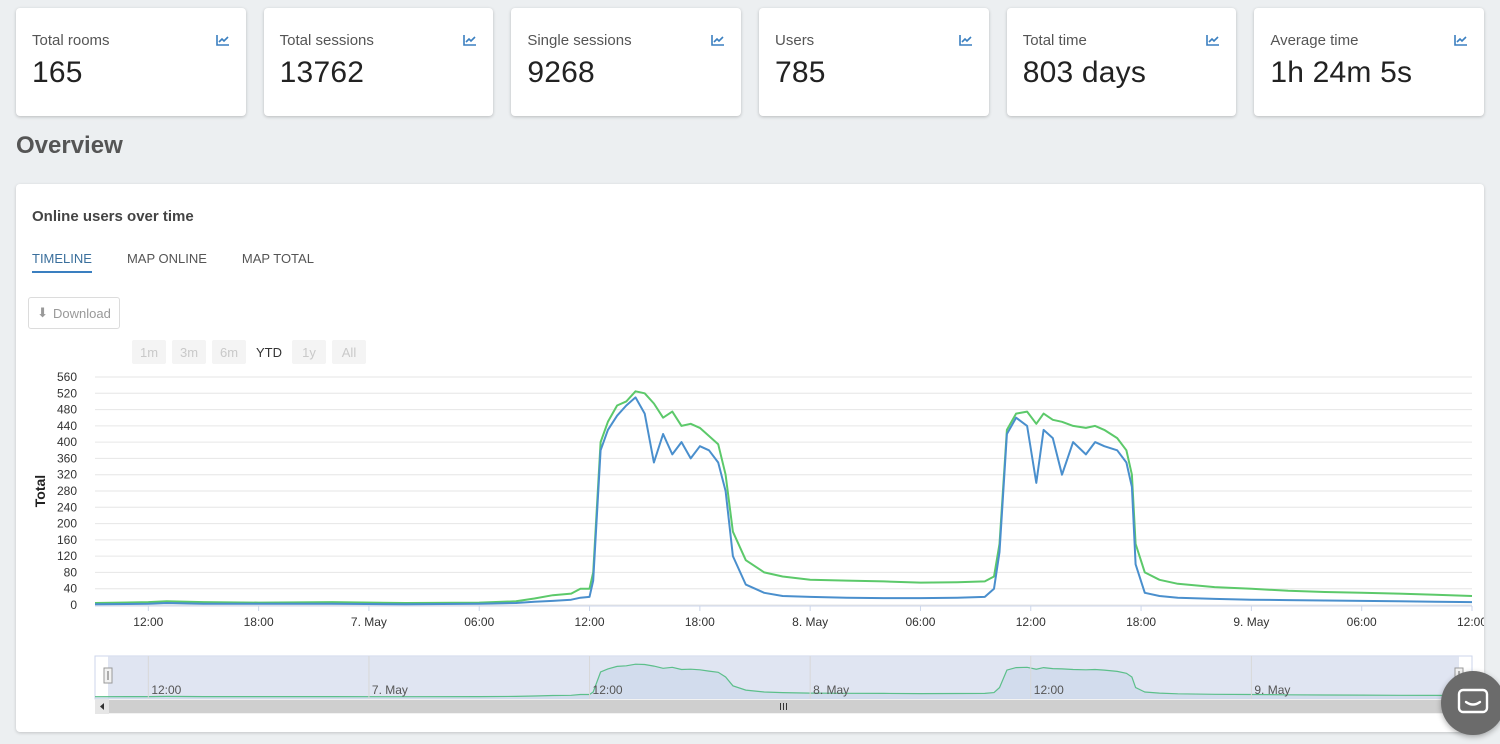 This screenshot has height=744, width=1500. What do you see at coordinates (1272, 690) in the screenshot?
I see `navigator-tick-label: 9. May` at bounding box center [1272, 690].